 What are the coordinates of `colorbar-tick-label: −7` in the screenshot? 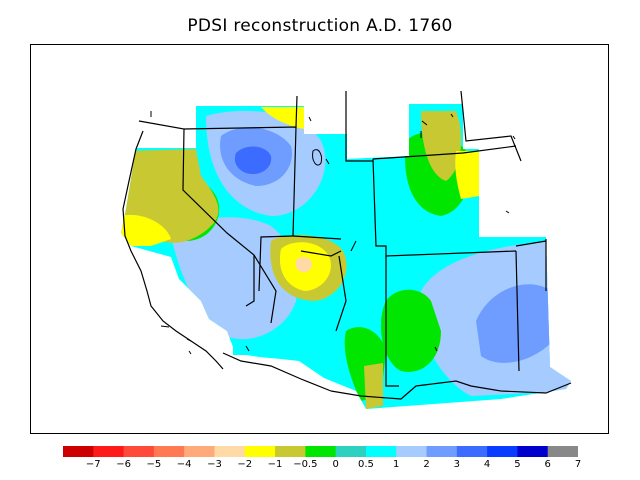 It's located at (93, 464).